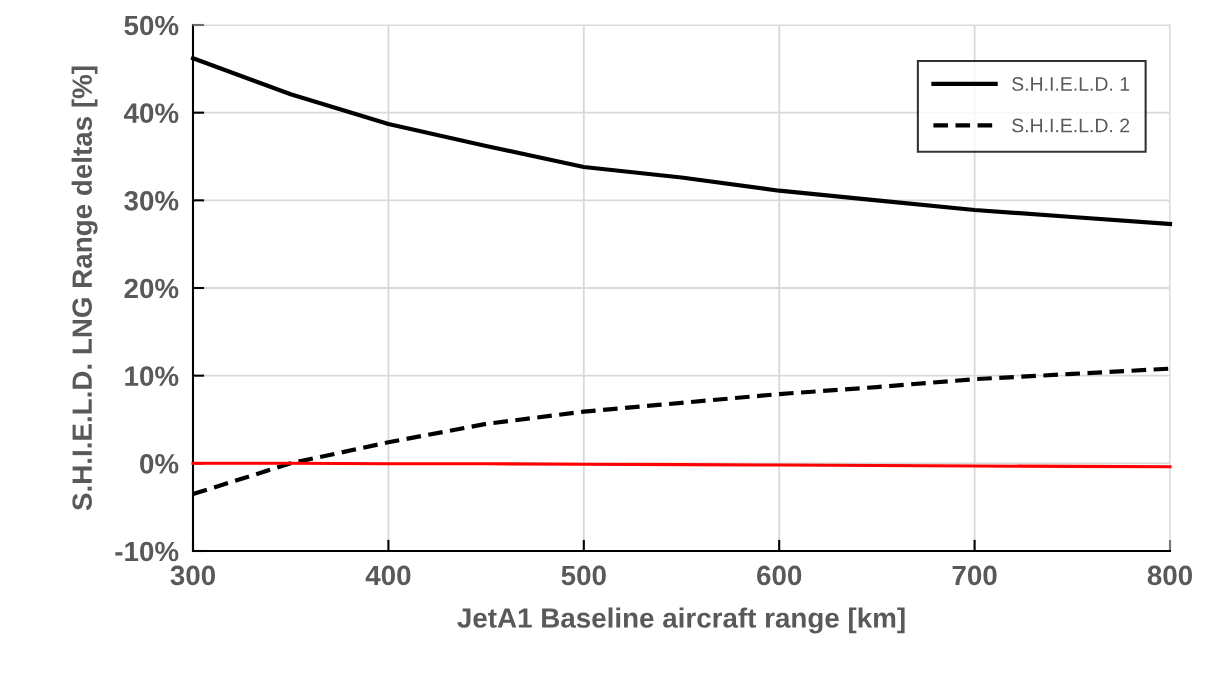 This screenshot has height=681, width=1210. What do you see at coordinates (151, 113) in the screenshot?
I see `y-tick-label: 40%` at bounding box center [151, 113].